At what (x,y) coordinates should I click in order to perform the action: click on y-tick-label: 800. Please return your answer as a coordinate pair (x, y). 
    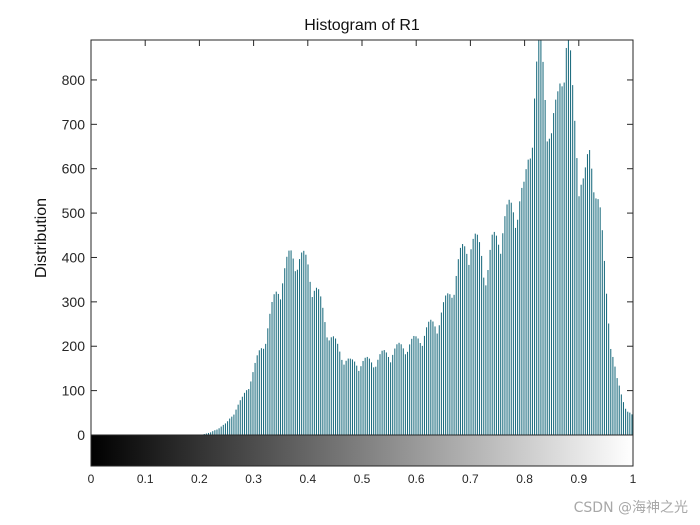
    Looking at the image, I should click on (74, 80).